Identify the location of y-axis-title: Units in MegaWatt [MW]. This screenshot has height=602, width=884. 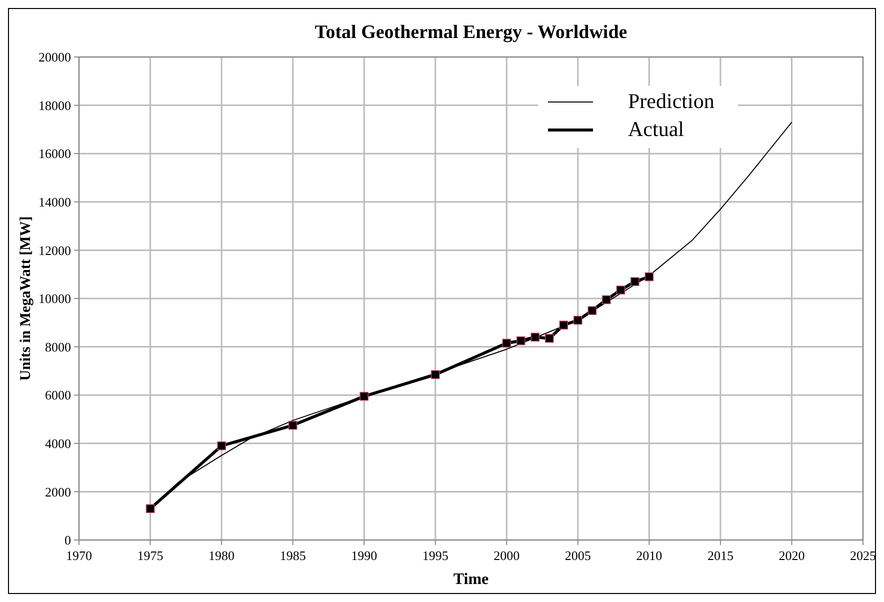
(26, 298).